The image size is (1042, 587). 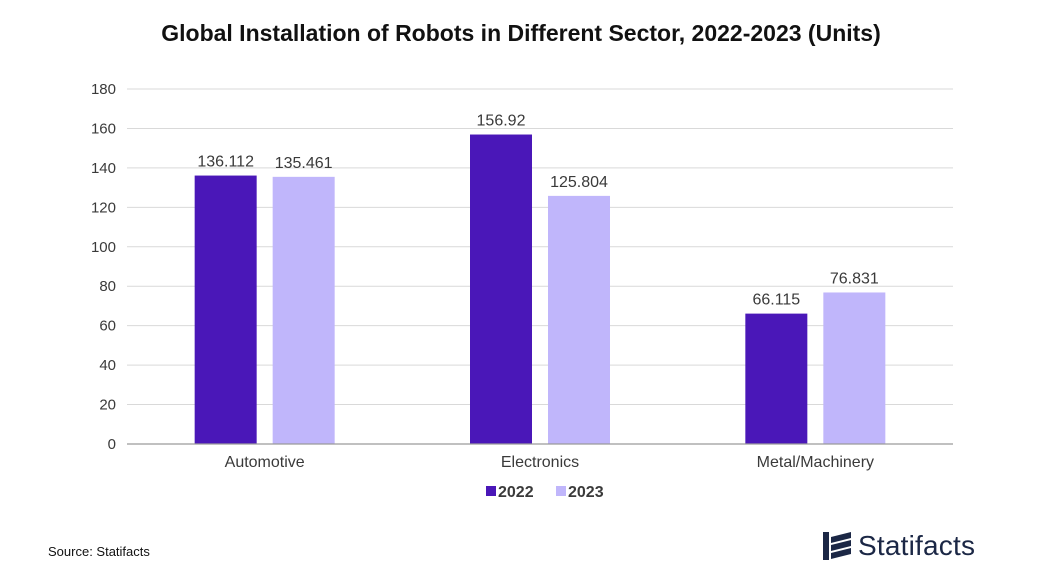 What do you see at coordinates (586, 492) in the screenshot?
I see `legend-label: 2023` at bounding box center [586, 492].